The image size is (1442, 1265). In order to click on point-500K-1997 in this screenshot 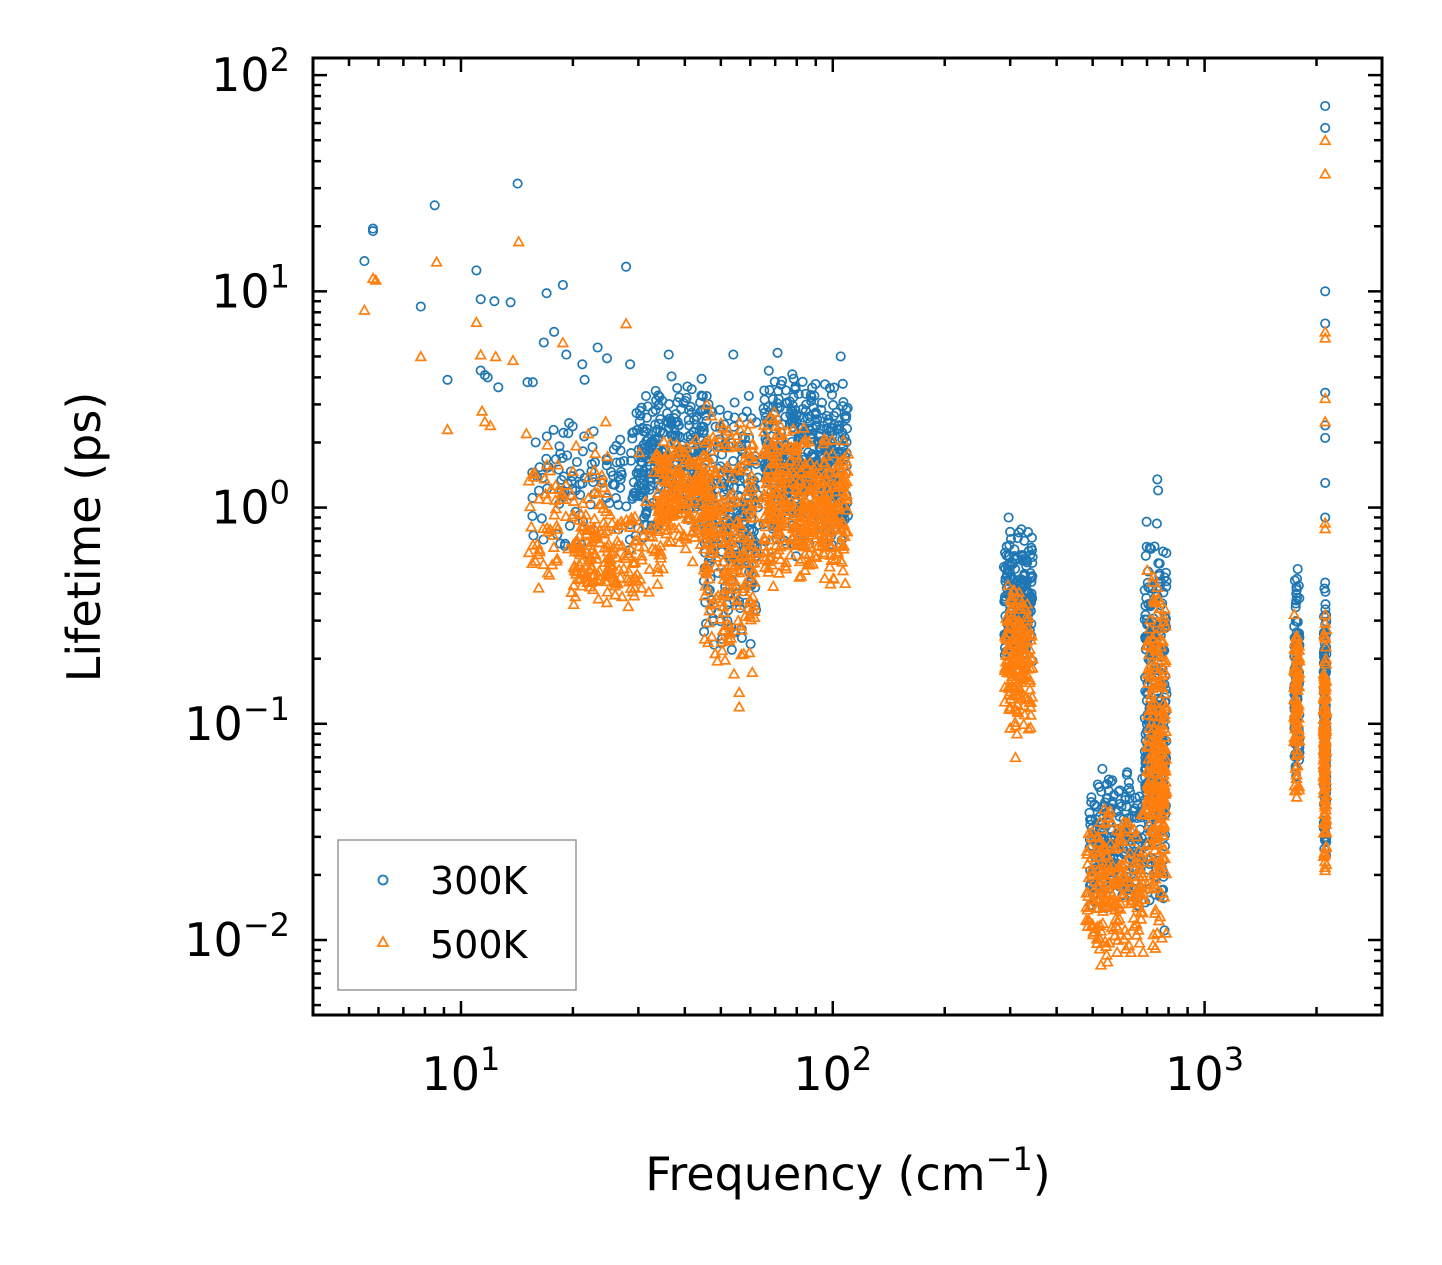, I will do `click(1325, 813)`.